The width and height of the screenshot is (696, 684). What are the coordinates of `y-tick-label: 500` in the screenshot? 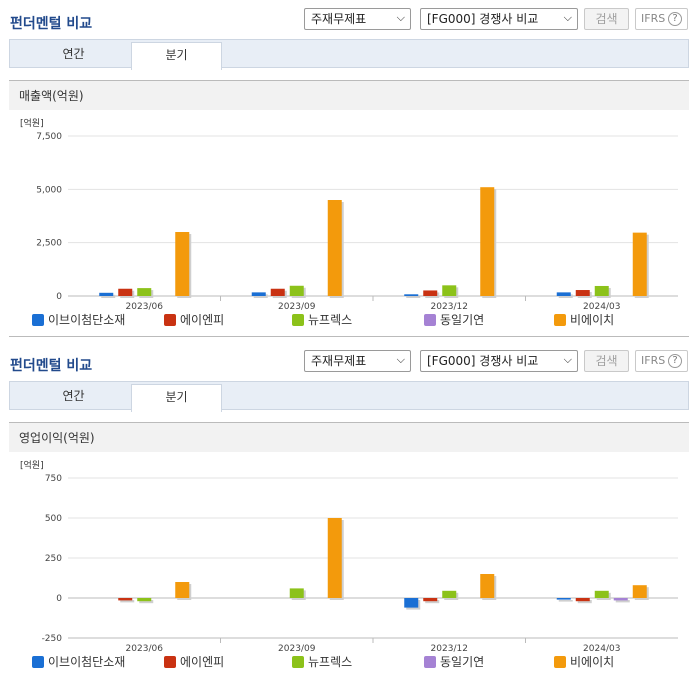 It's located at (53, 519).